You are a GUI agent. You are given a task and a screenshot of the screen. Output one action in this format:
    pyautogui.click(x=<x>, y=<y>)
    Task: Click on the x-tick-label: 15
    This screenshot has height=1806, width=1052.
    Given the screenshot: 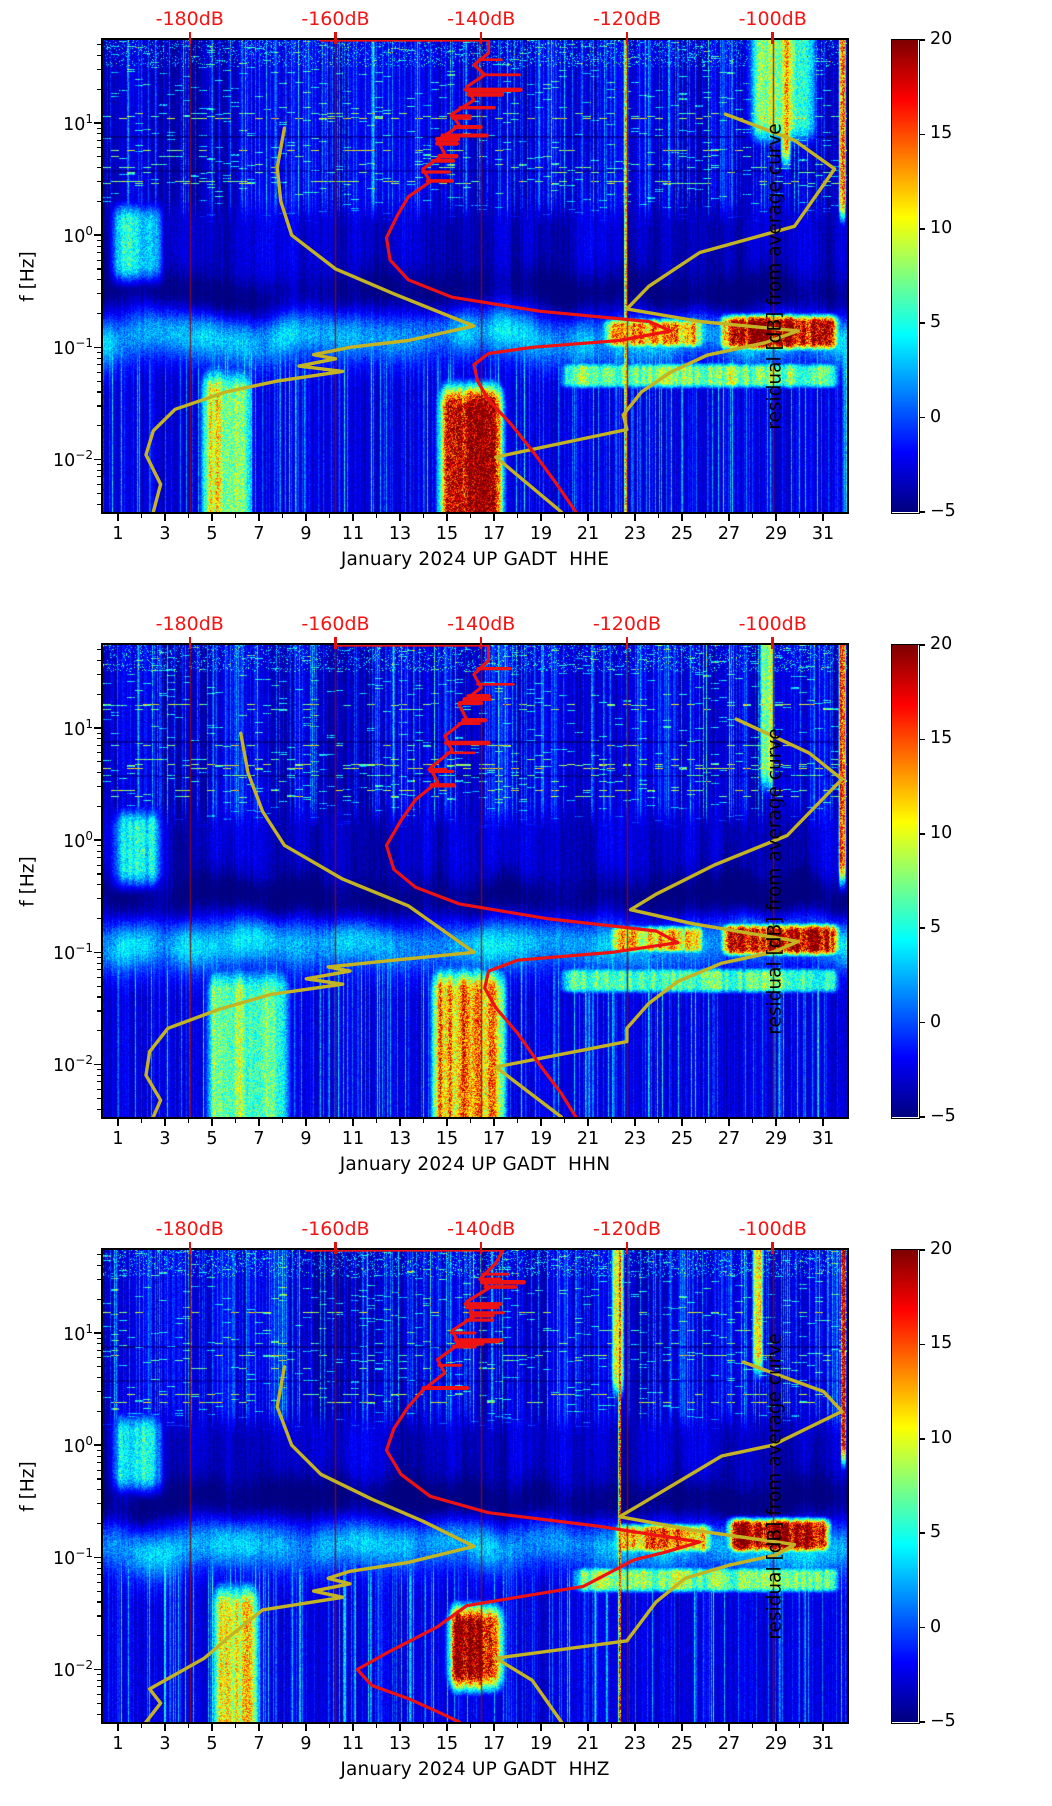 What is the action you would take?
    pyautogui.click(x=447, y=534)
    